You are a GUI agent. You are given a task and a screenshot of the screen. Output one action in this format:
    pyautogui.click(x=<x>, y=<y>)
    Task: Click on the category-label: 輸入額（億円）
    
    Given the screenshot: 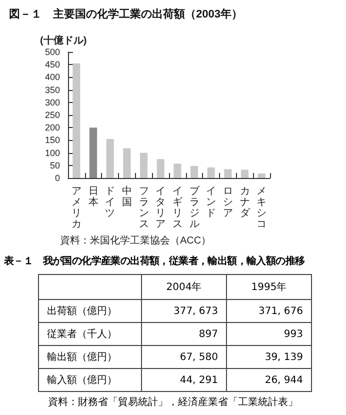 What is the action you would take?
    pyautogui.click(x=82, y=380)
    